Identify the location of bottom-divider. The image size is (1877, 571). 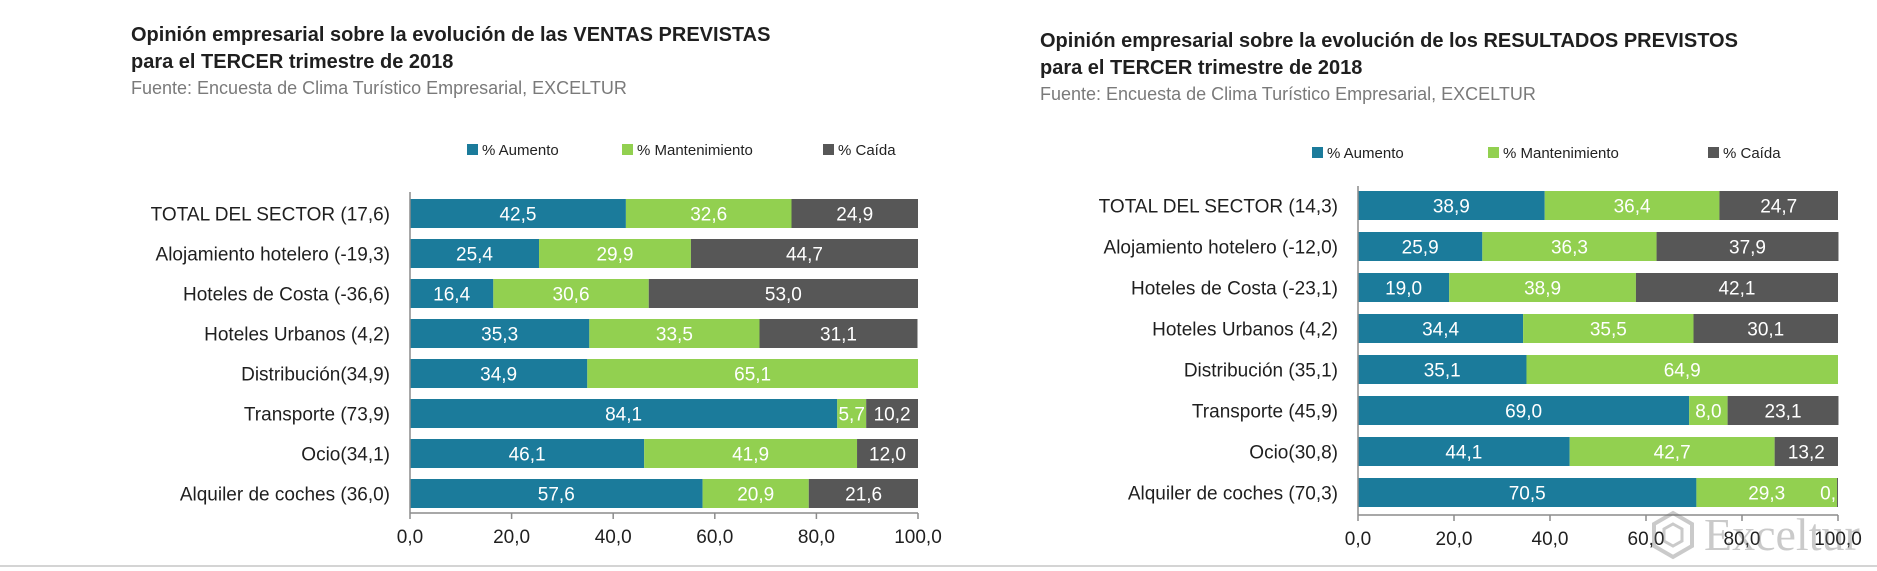
(938, 566).